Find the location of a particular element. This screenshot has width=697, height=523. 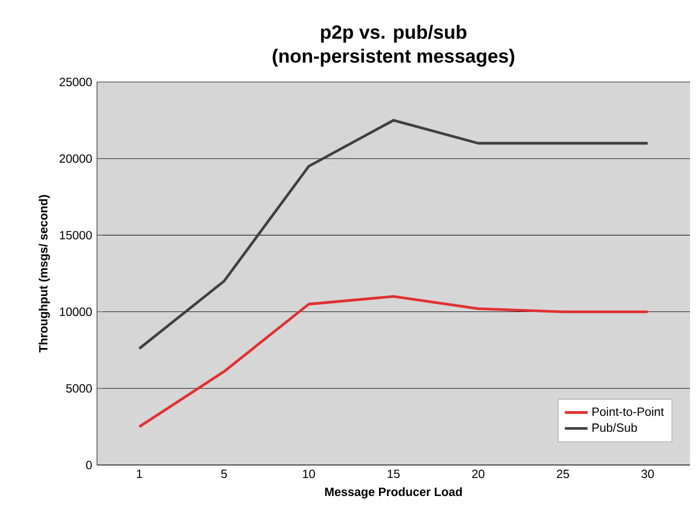

x-tick-label: 25 is located at coordinates (563, 474).